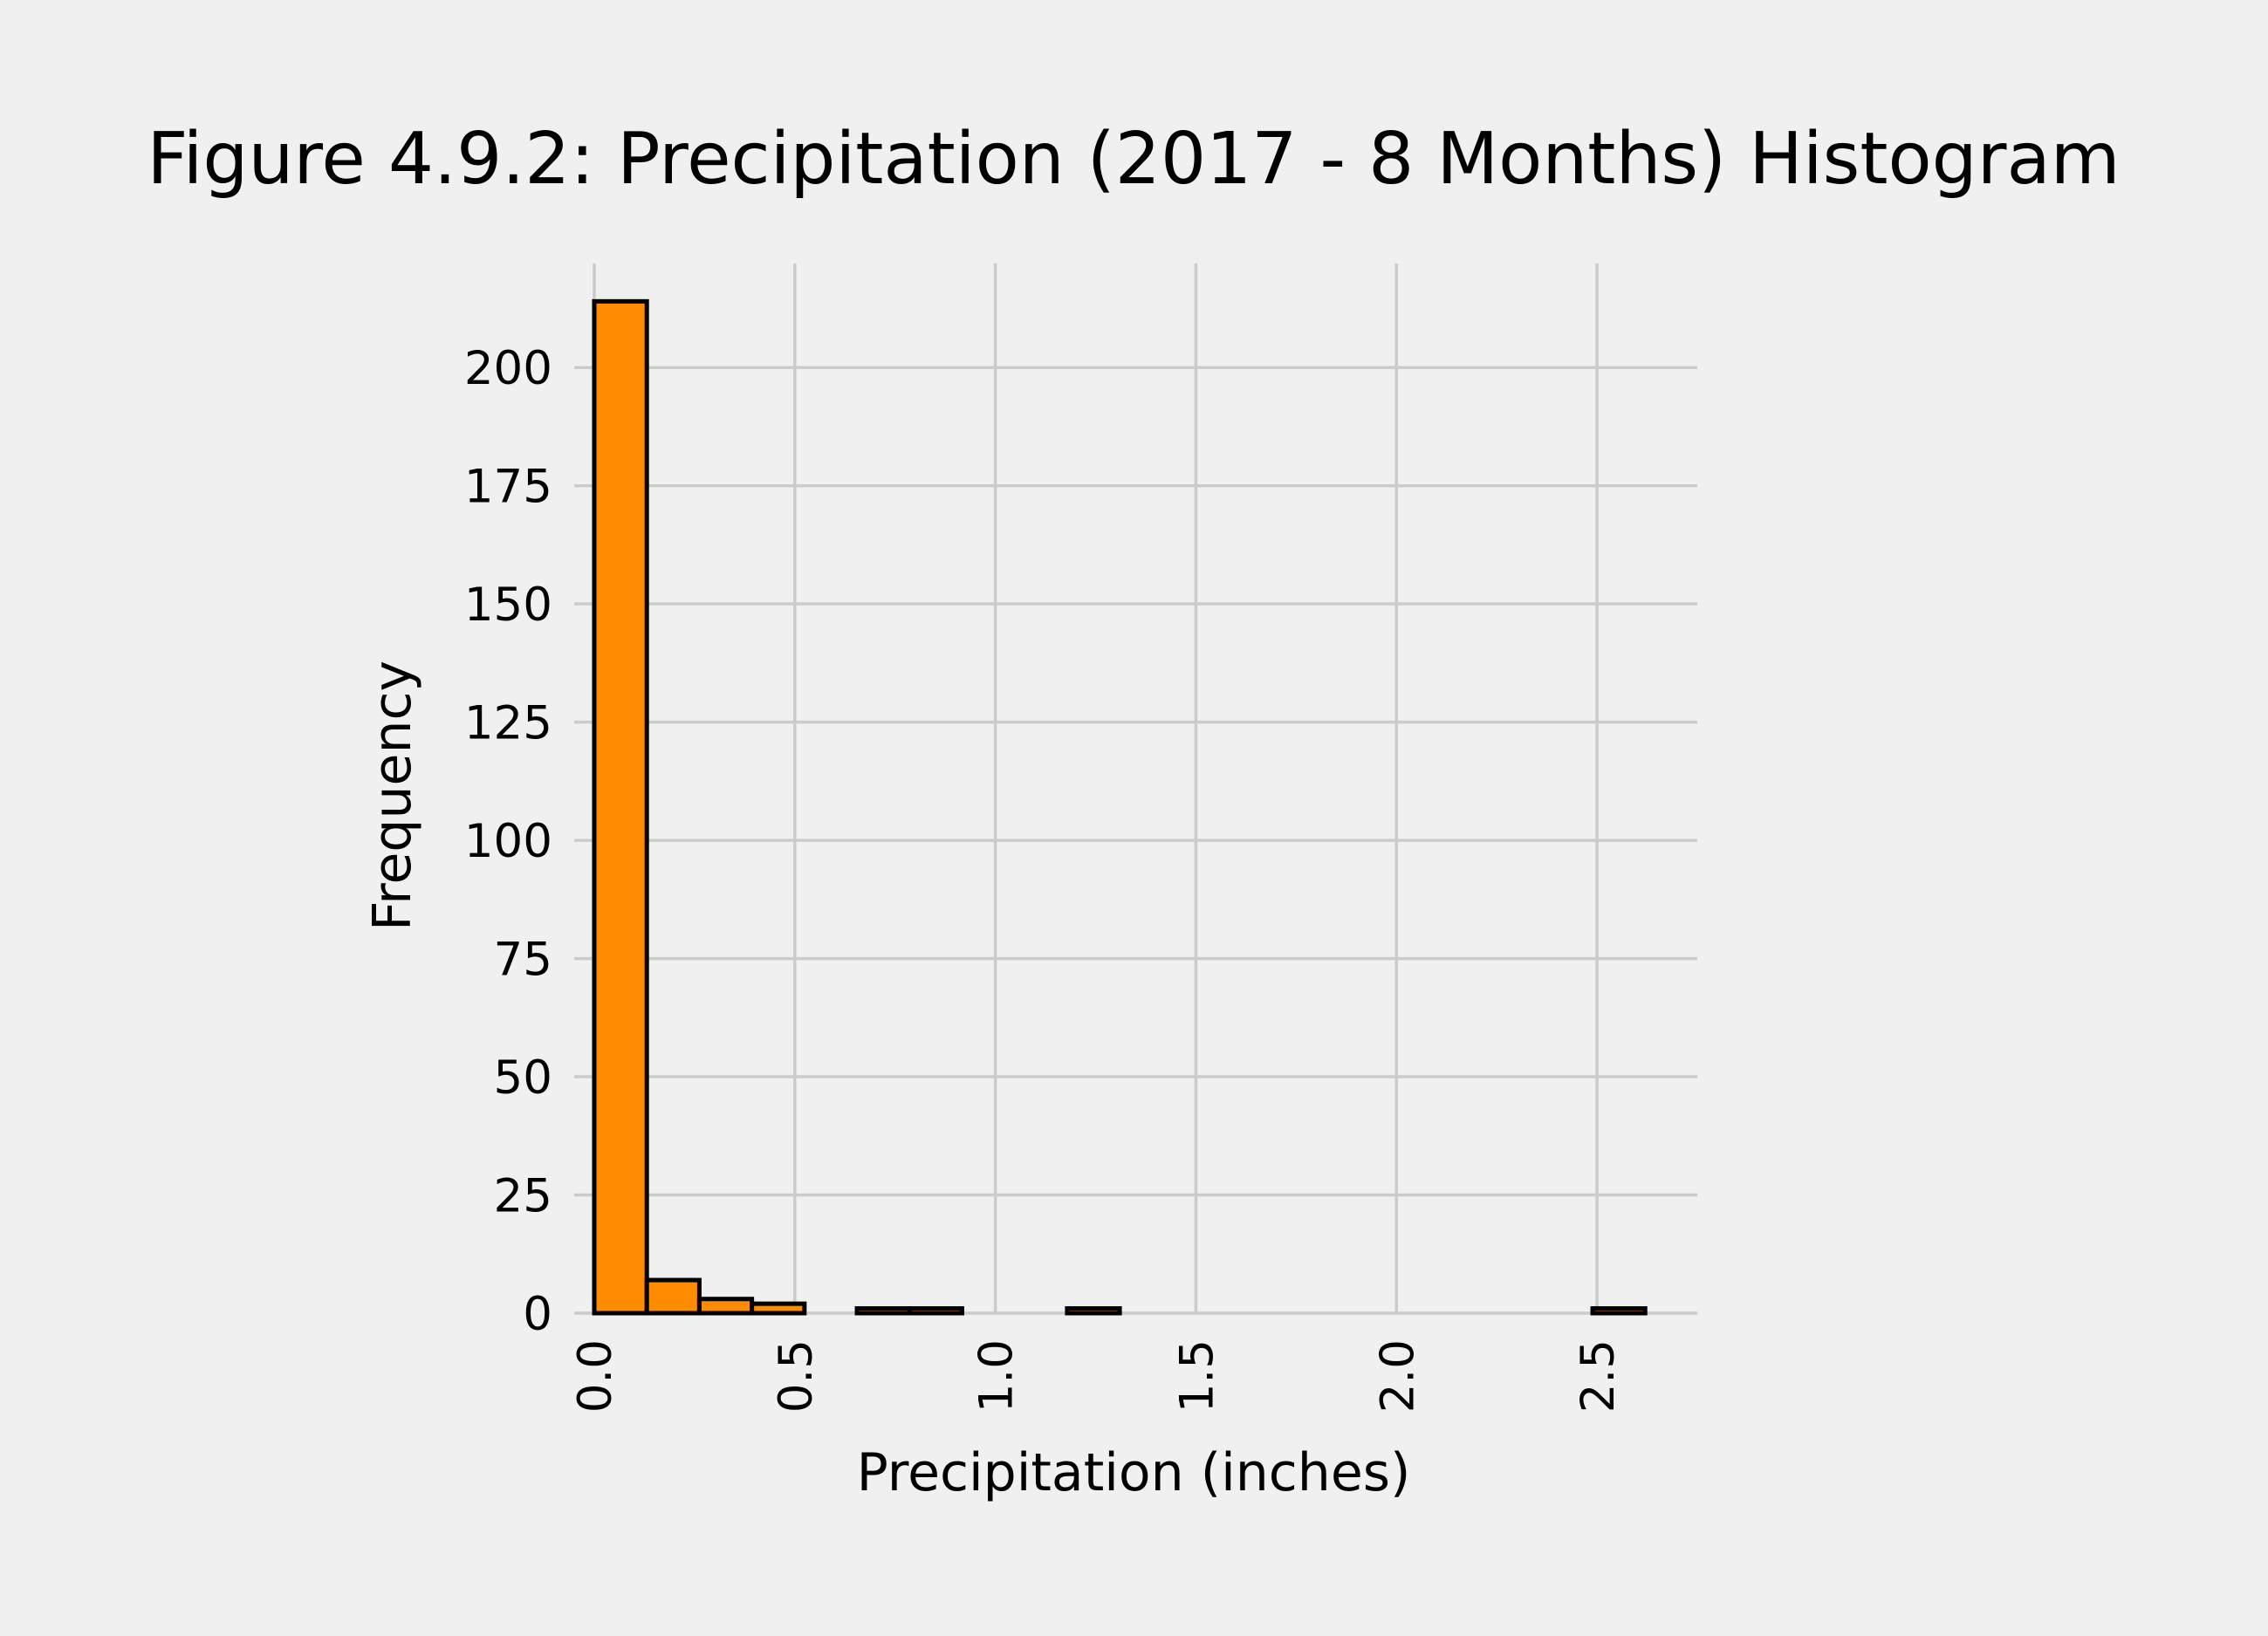 Image resolution: width=2268 pixels, height=1636 pixels. Describe the element at coordinates (523, 960) in the screenshot. I see `y-tick-label: 75` at that location.